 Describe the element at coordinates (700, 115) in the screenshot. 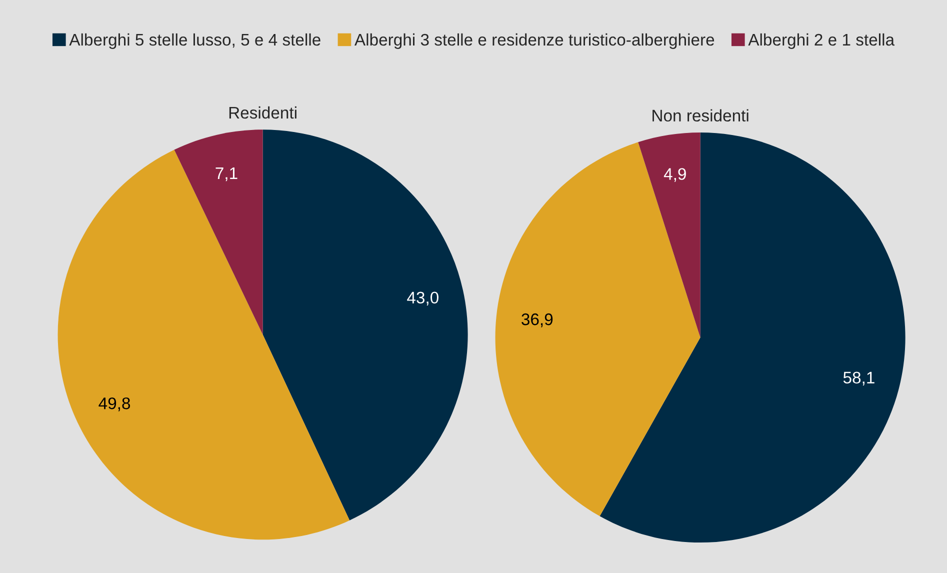

I see `chart-title: Non residenti` at that location.